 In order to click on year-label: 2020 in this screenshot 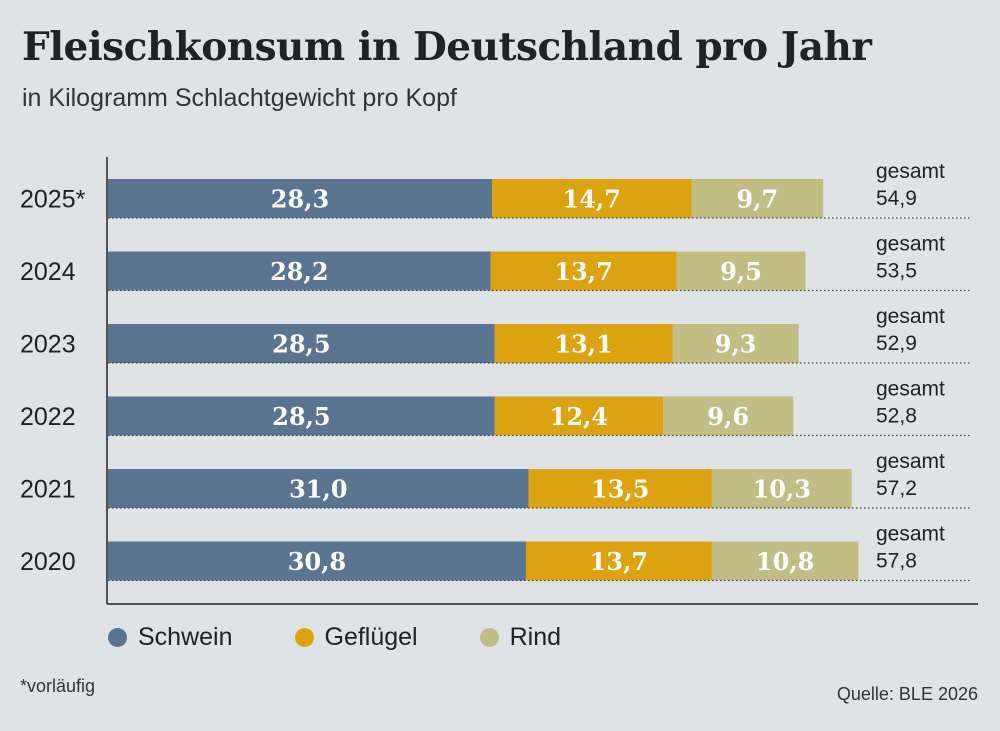, I will do `click(48, 562)`.